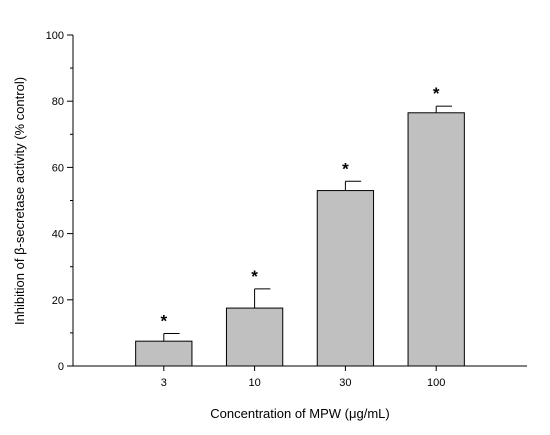  Describe the element at coordinates (345, 168) in the screenshot. I see `significance-star-30: *` at that location.